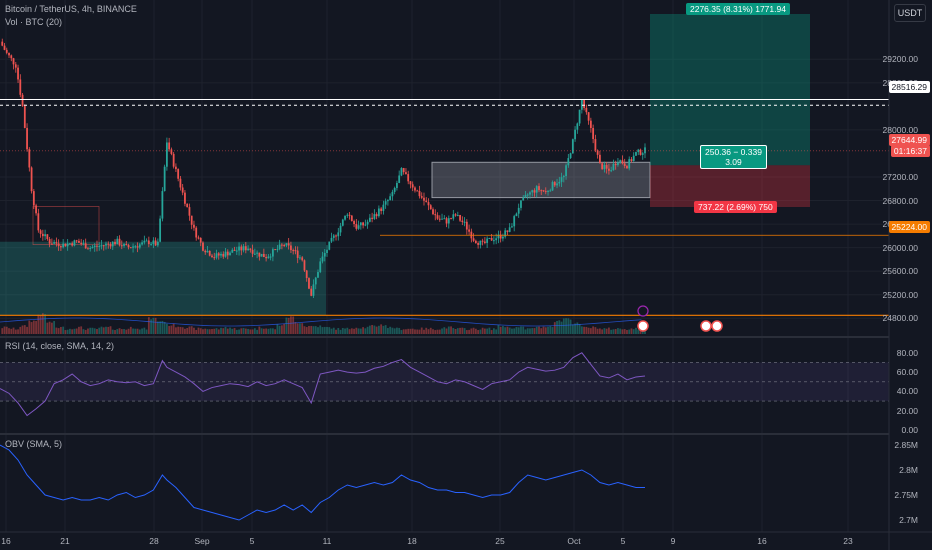  Describe the element at coordinates (909, 227) in the screenshot. I see `support-price-badge: 25224.00` at that location.